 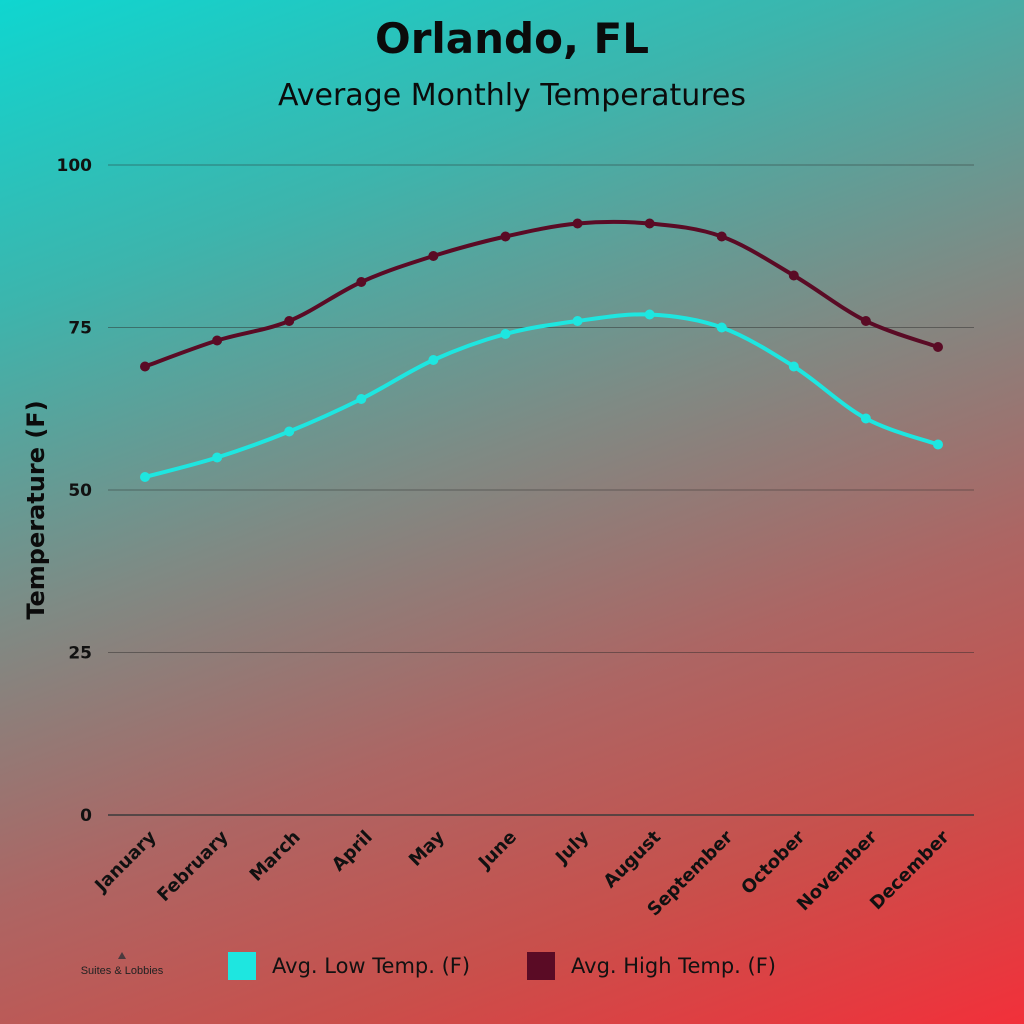 I want to click on brand-logo: Suites & Lobbies, so click(x=122, y=961).